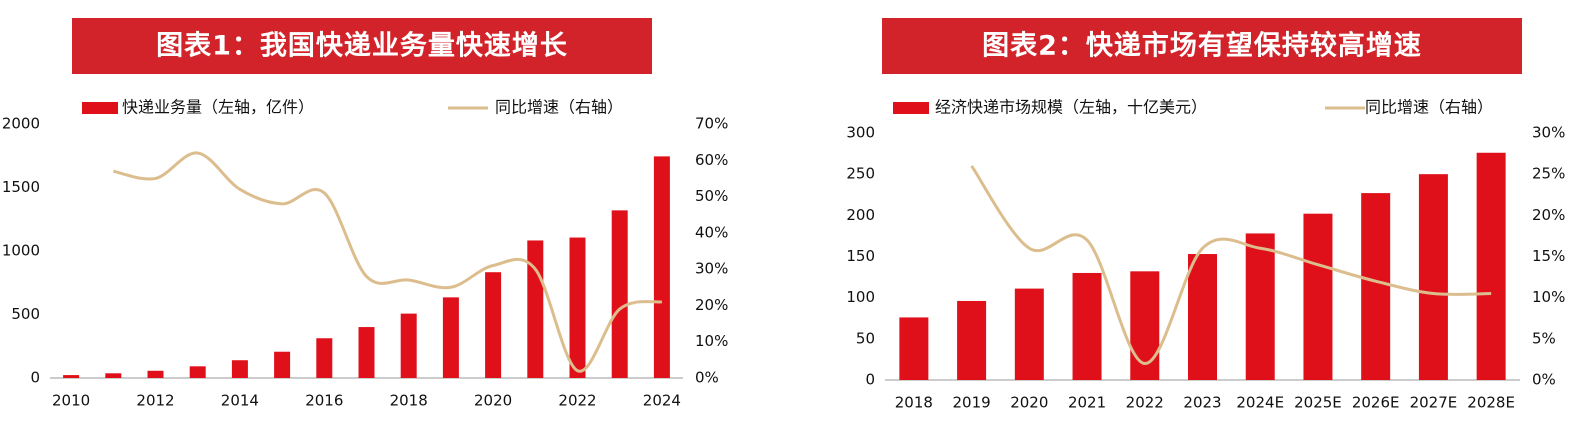 The image size is (1585, 441). What do you see at coordinates (218, 107) in the screenshot?
I see `legend-label: 快递业务量（左轴，亿件）` at bounding box center [218, 107].